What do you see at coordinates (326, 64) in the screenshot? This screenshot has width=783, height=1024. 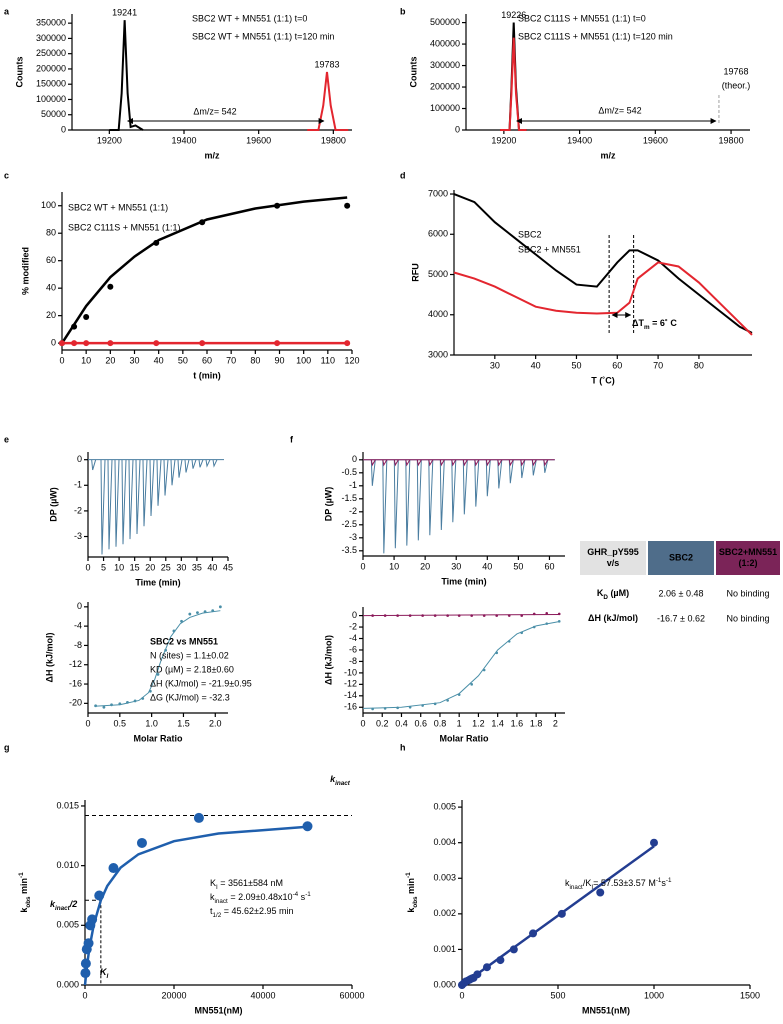 I see `peak-label: 19783` at bounding box center [326, 64].